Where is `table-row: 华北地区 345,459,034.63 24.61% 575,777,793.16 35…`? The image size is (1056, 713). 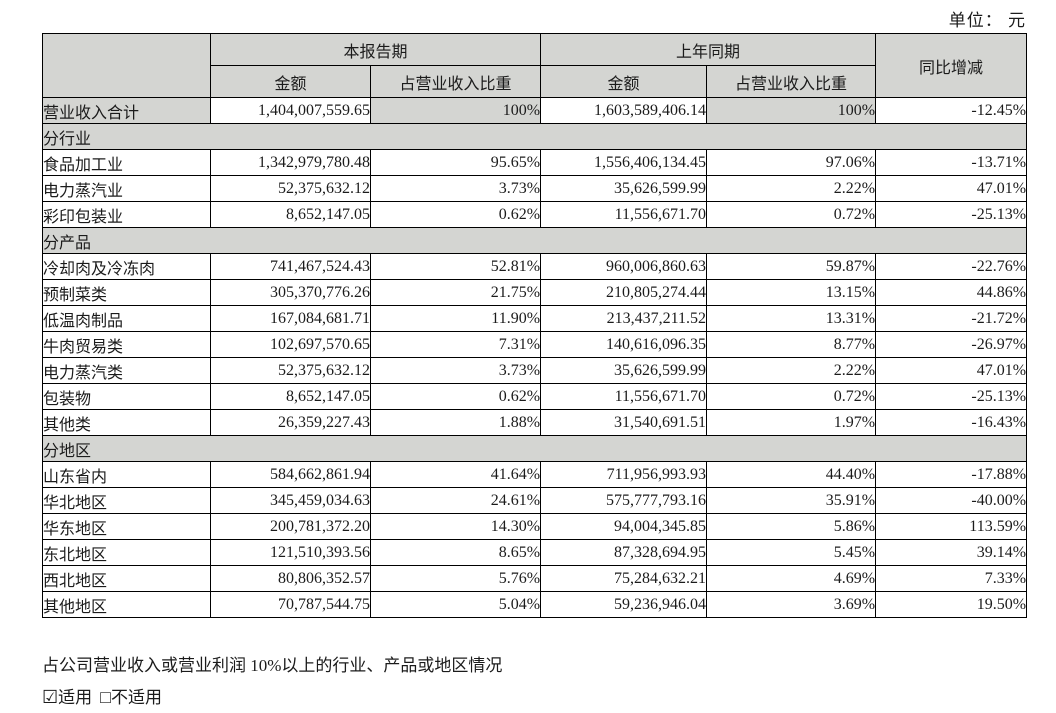
table-row: 华北地区 345,459,034.63 24.61% 575,777,793.16 35… is located at coordinates (535, 500).